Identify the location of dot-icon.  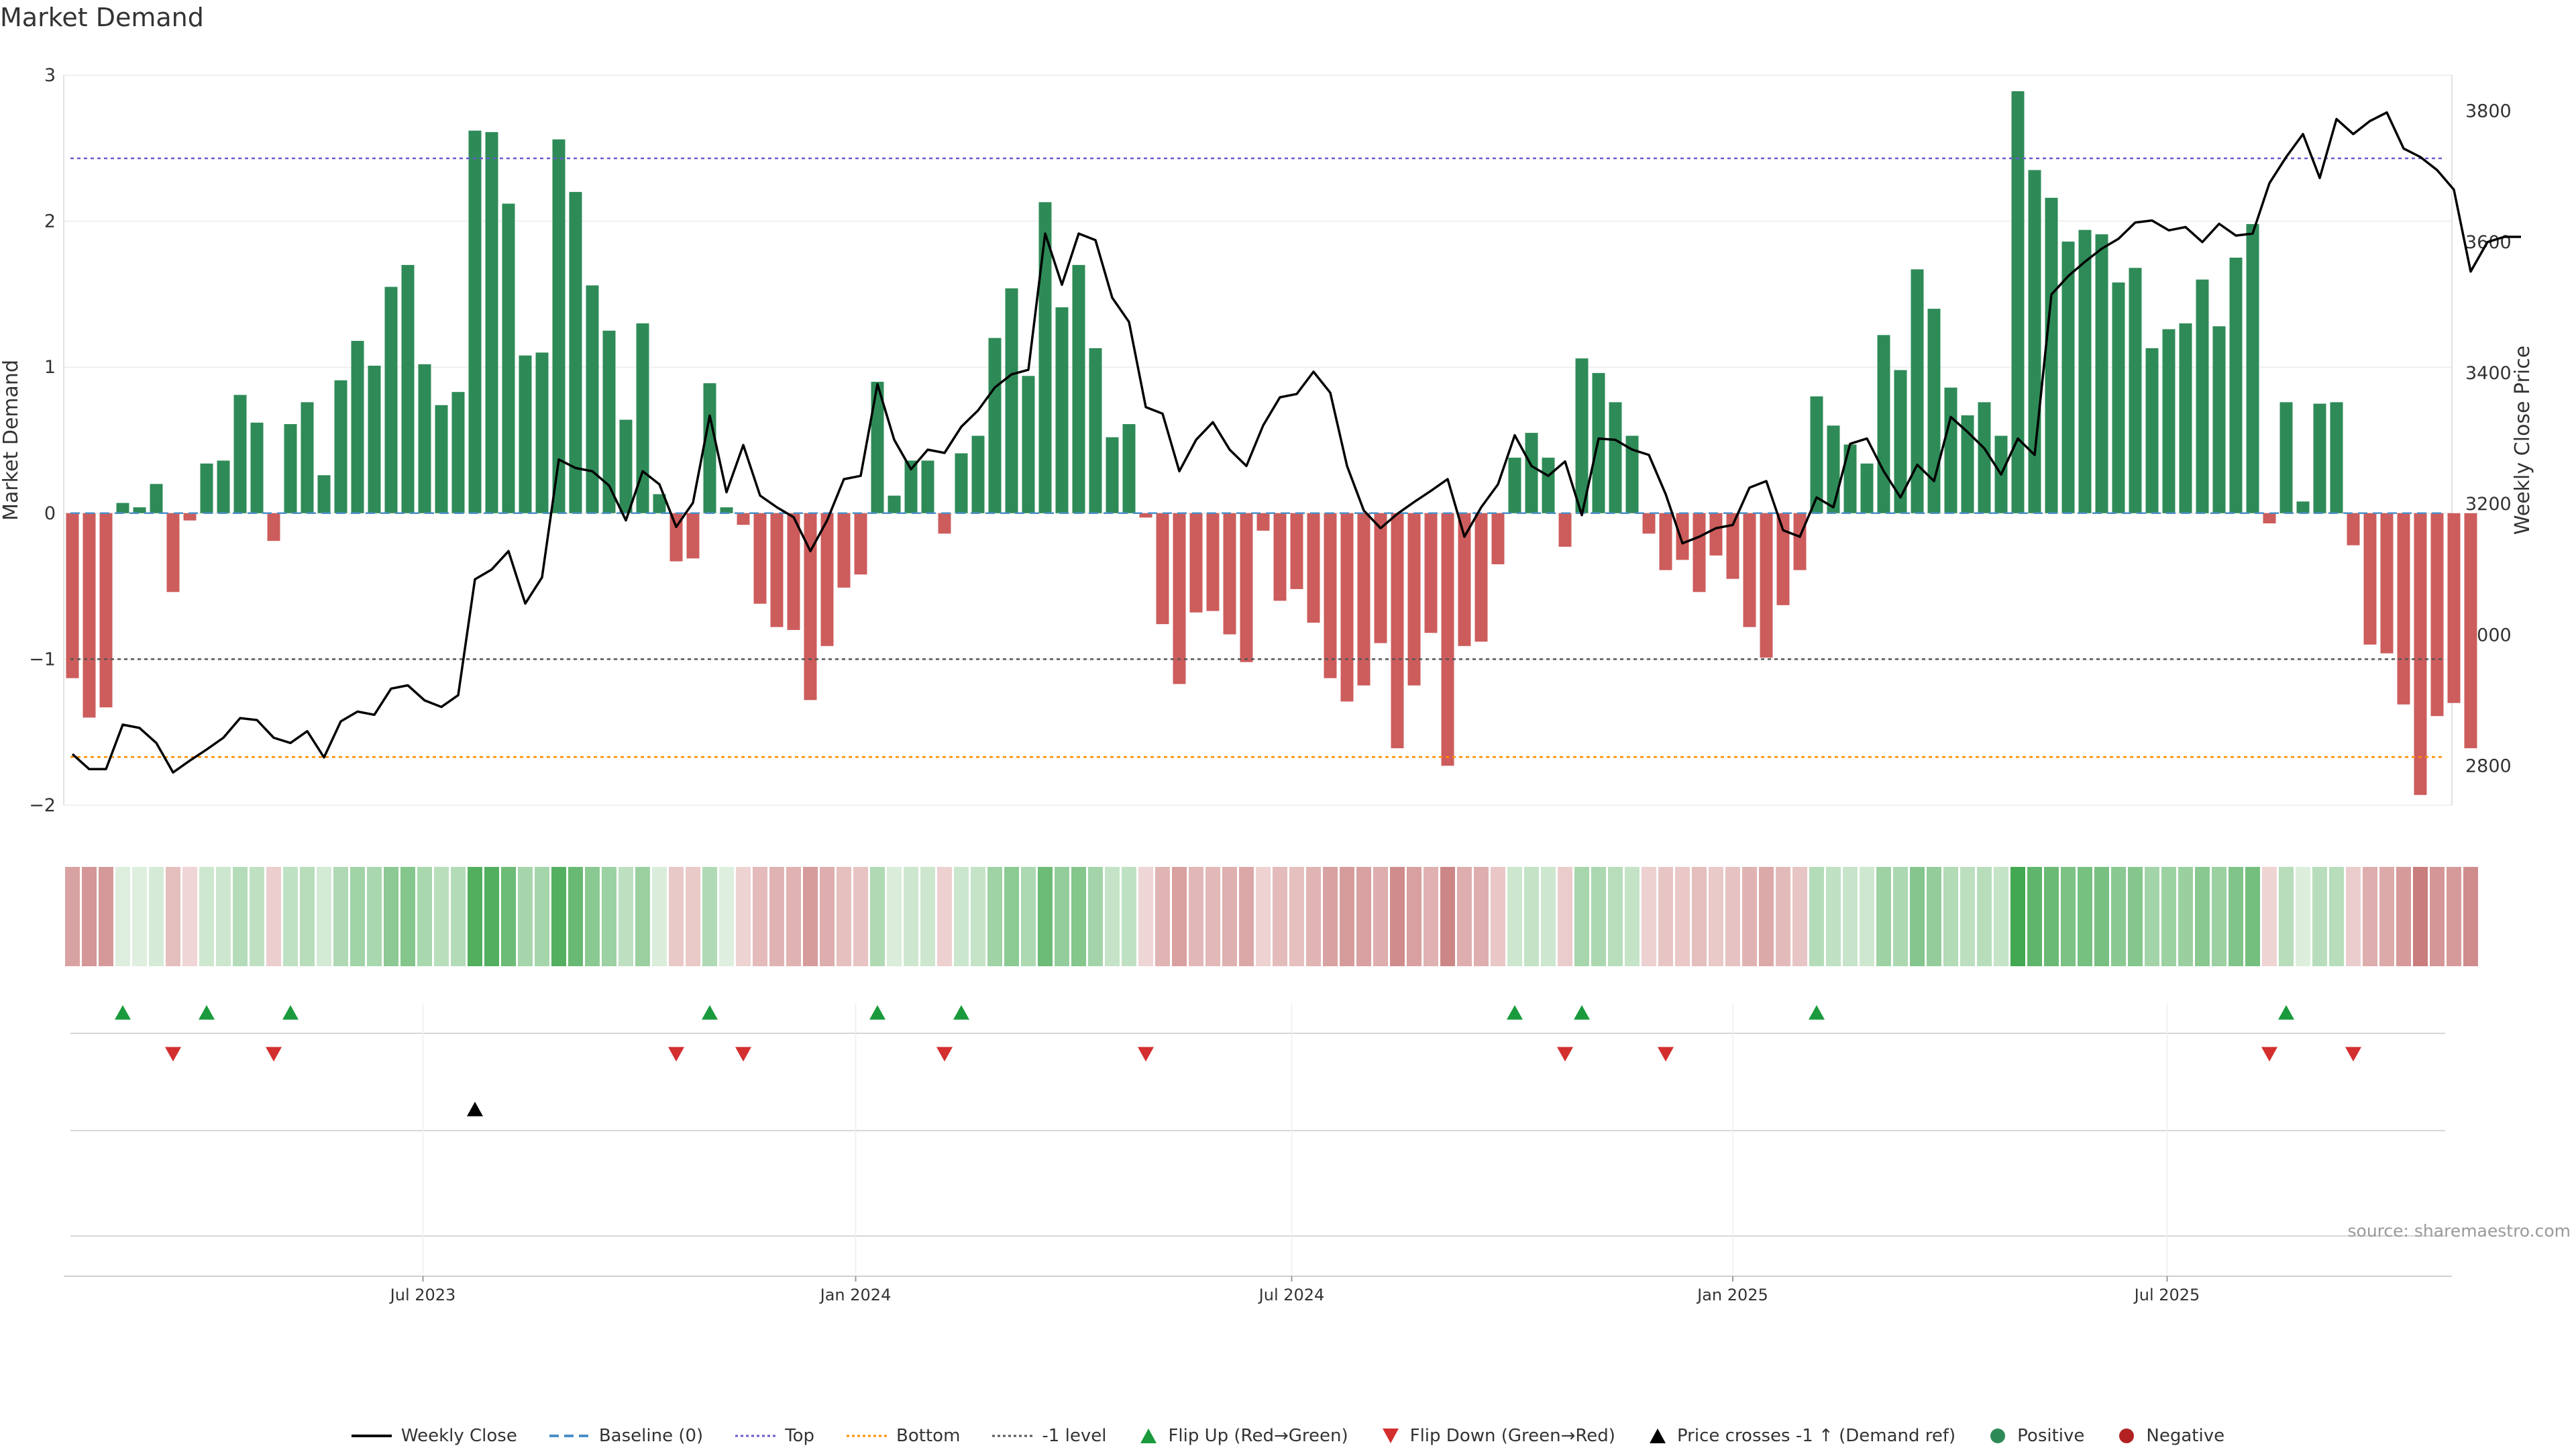
(2127, 1436).